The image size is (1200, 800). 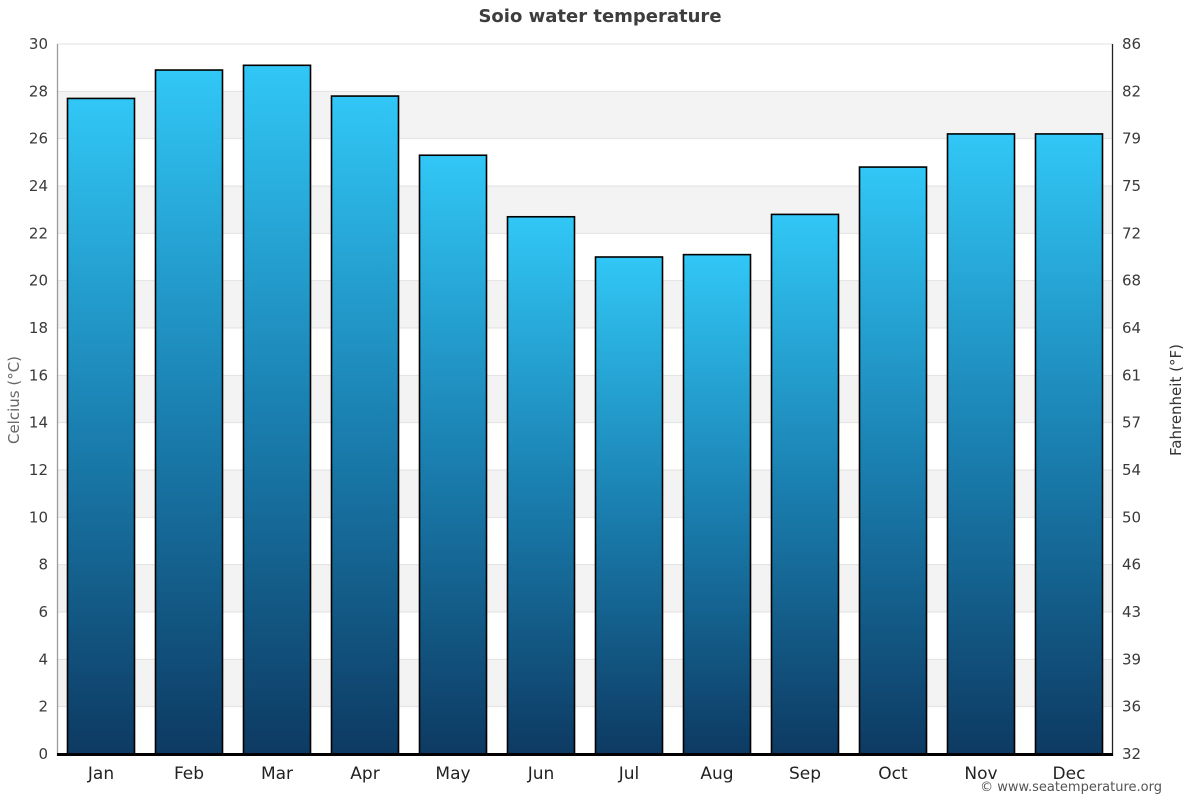 What do you see at coordinates (38, 44) in the screenshot?
I see `y-tick-label-celsius: 30` at bounding box center [38, 44].